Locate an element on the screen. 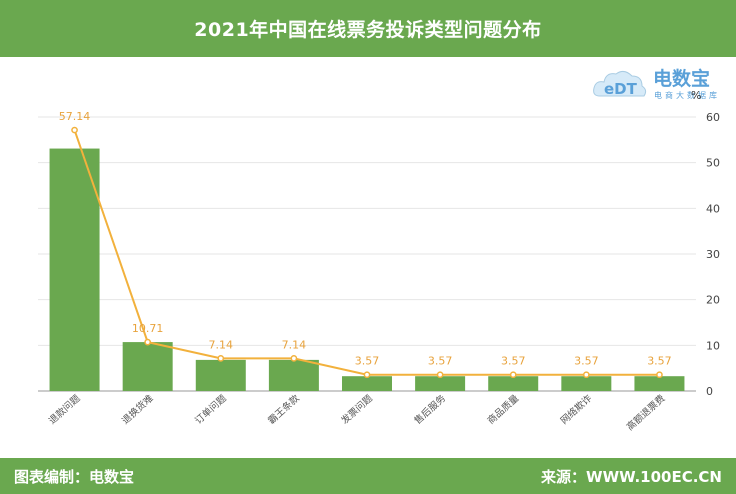 The image size is (736, 494). x-tick-label: 订单问题 is located at coordinates (211, 409).